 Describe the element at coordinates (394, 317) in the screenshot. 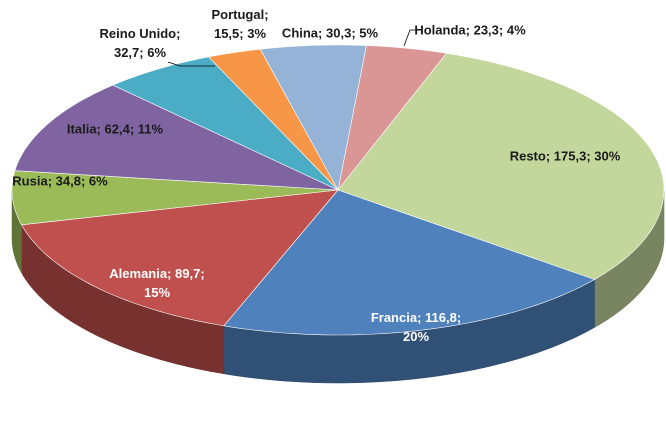

I see `label-part: Francia` at that location.